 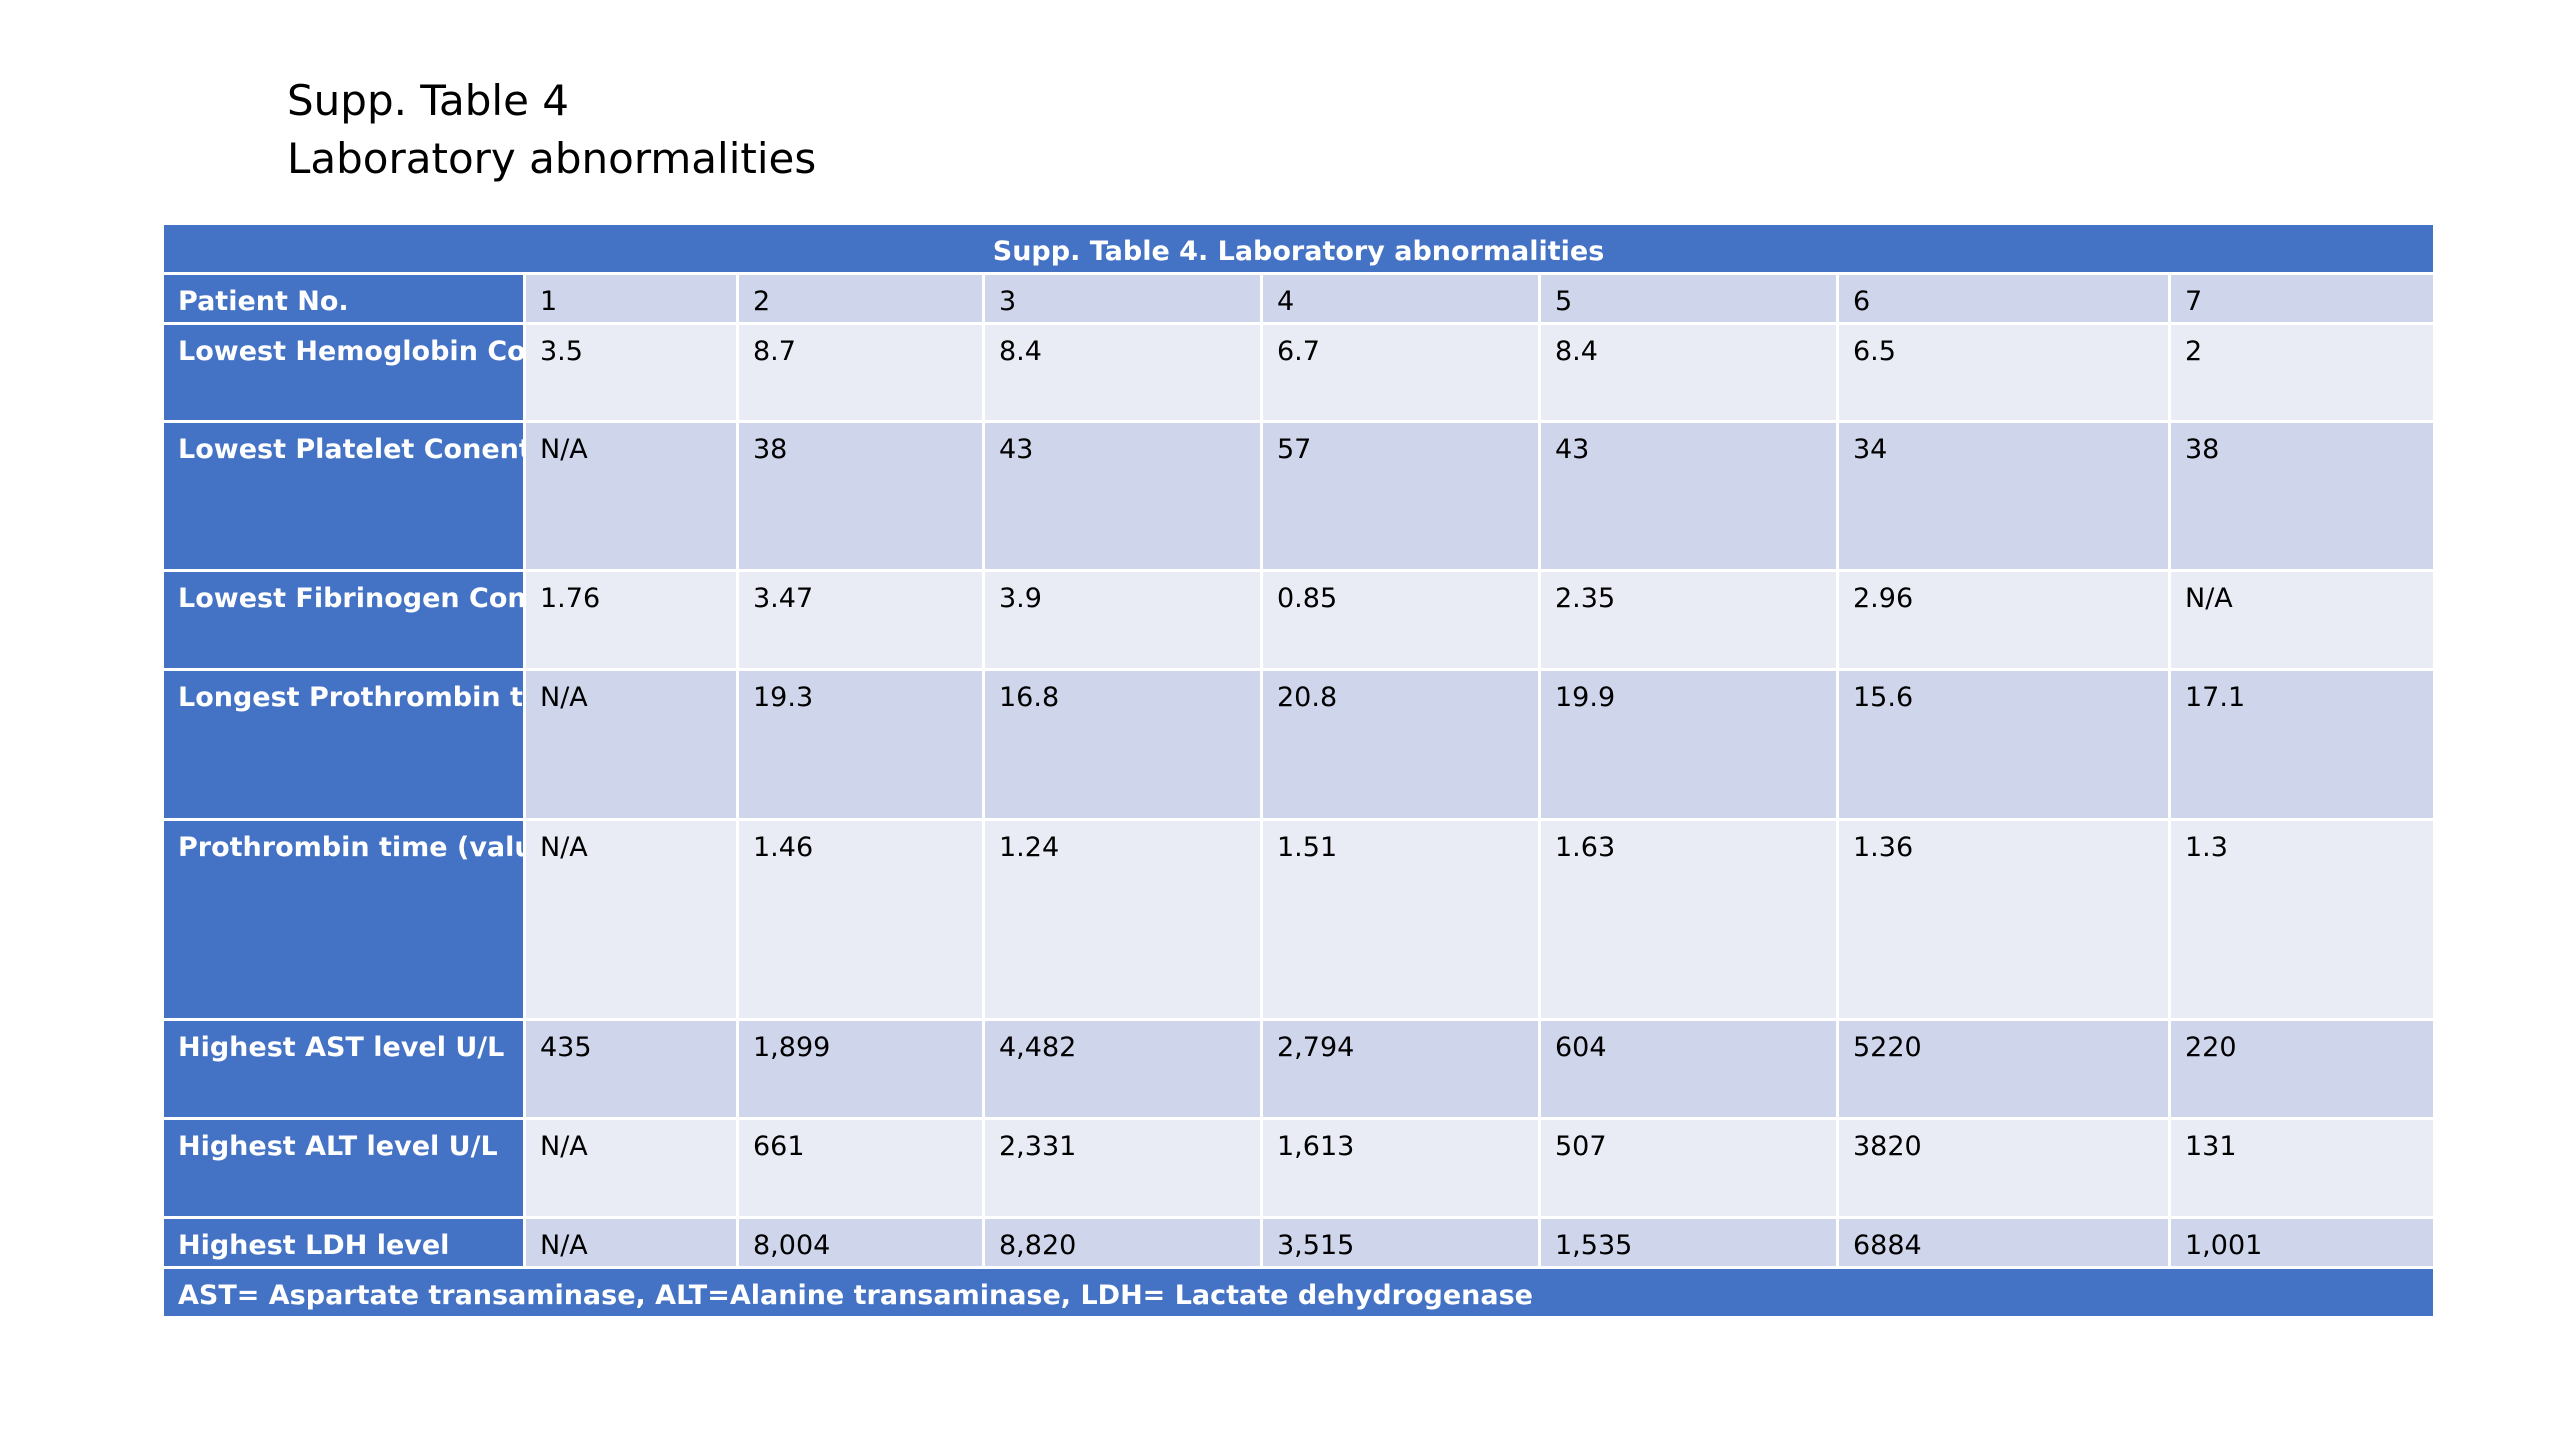 I want to click on patient-number: 1, so click(x=631, y=298).